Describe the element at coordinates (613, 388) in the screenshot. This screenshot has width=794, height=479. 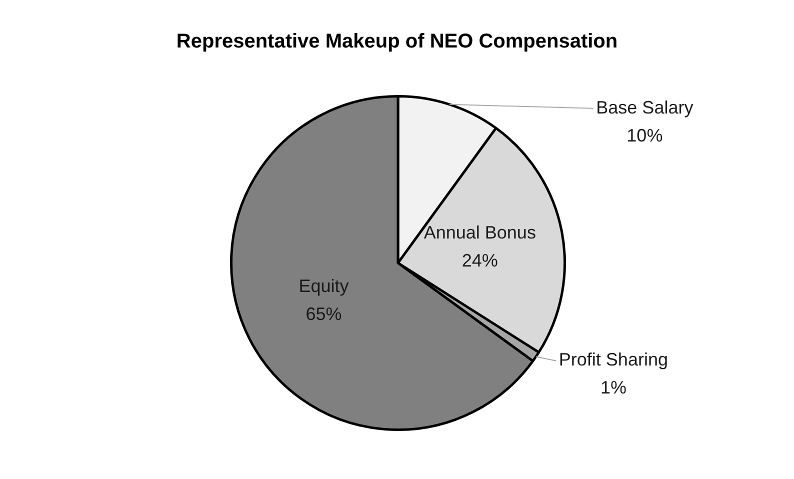
I see `data-label: 1%` at that location.